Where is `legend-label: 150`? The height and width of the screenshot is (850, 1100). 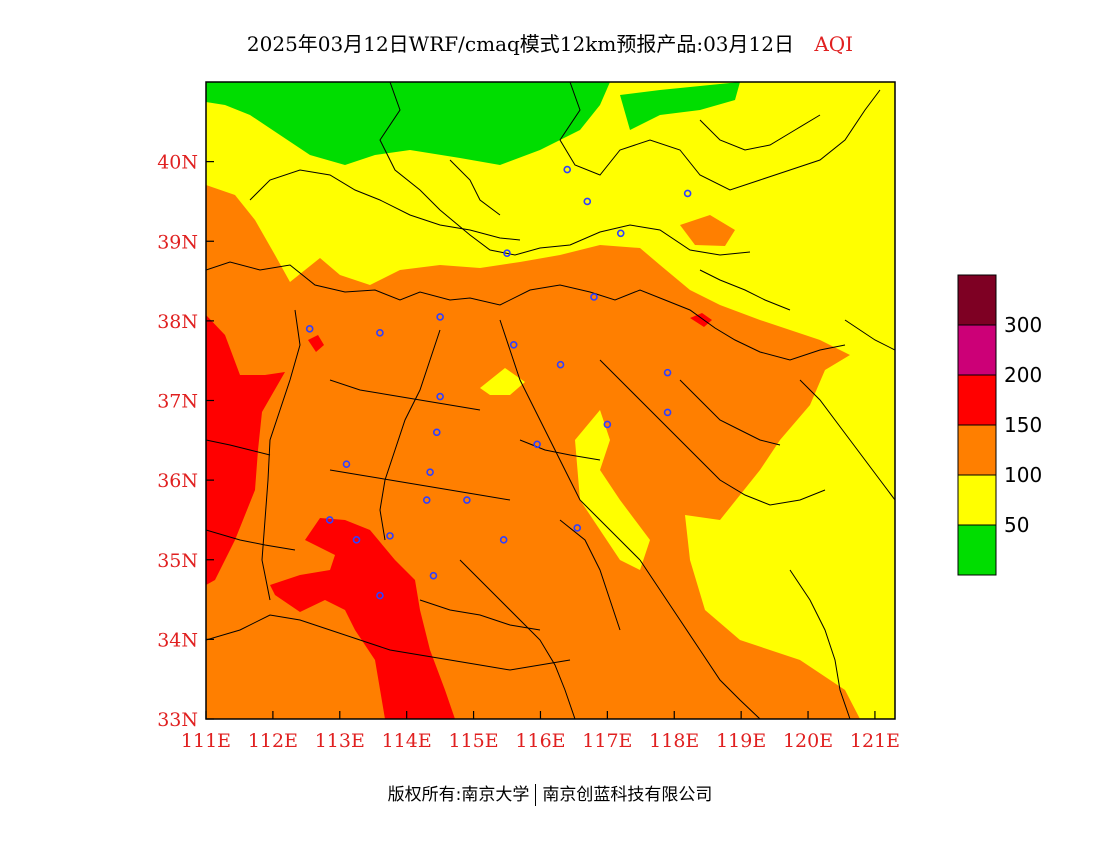
legend-label: 150 is located at coordinates (1023, 425).